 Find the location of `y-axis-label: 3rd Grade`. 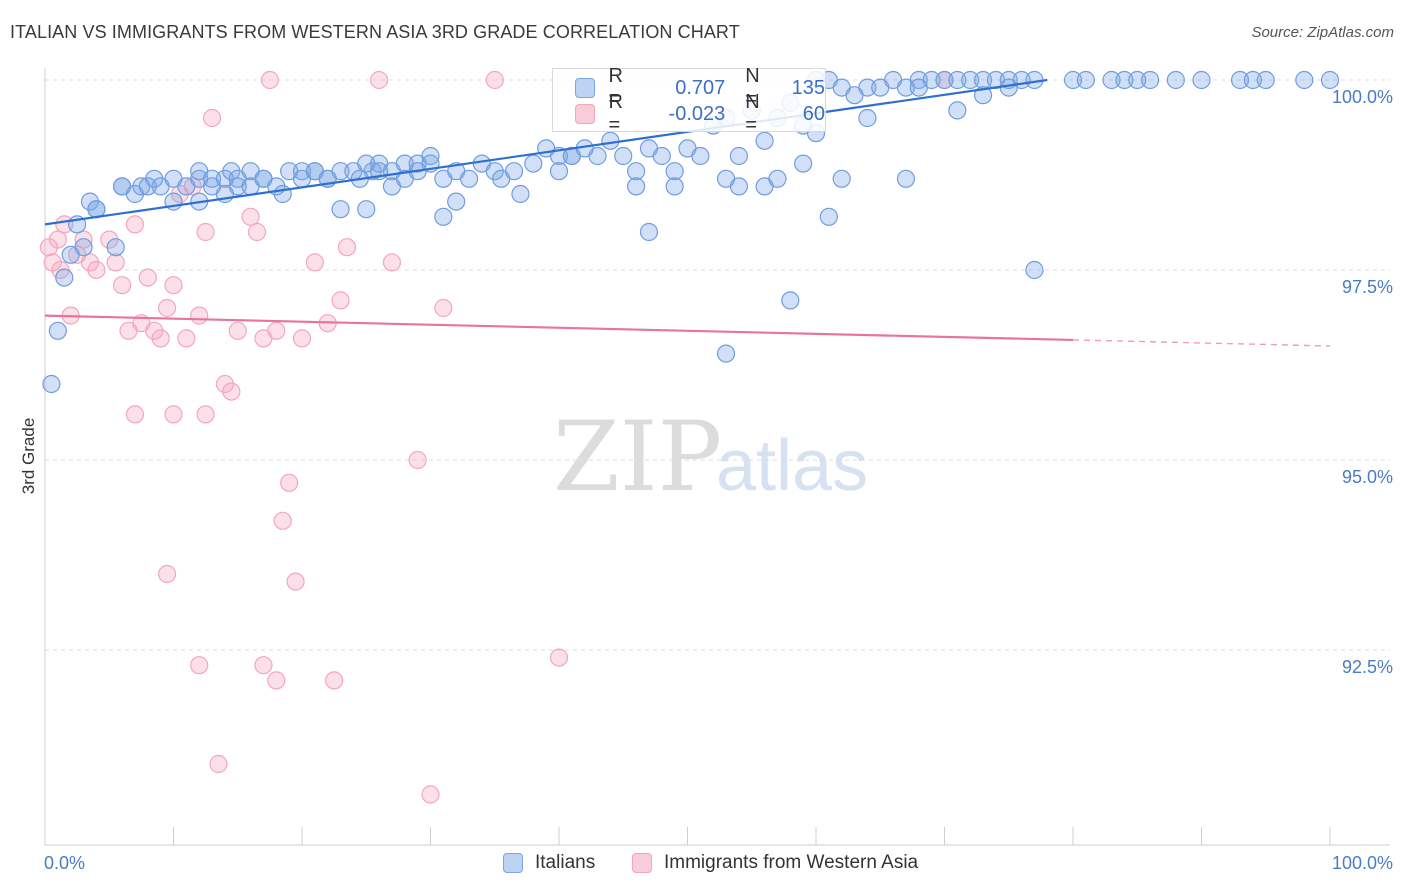

y-axis-label: 3rd Grade is located at coordinates (28, 456).